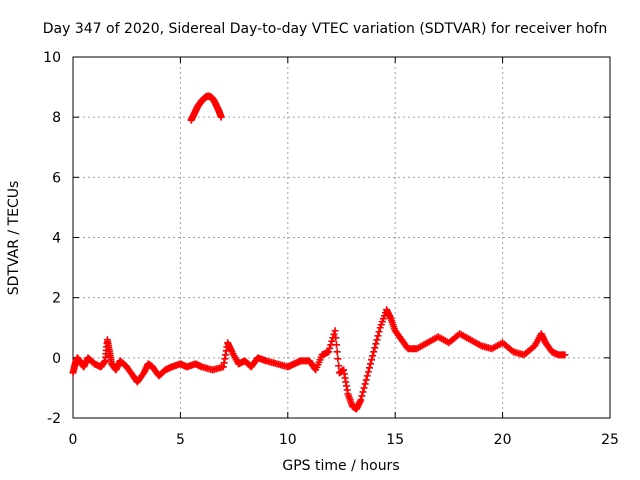 This screenshot has width=640, height=480. I want to click on x-tick-label: 10, so click(288, 440).